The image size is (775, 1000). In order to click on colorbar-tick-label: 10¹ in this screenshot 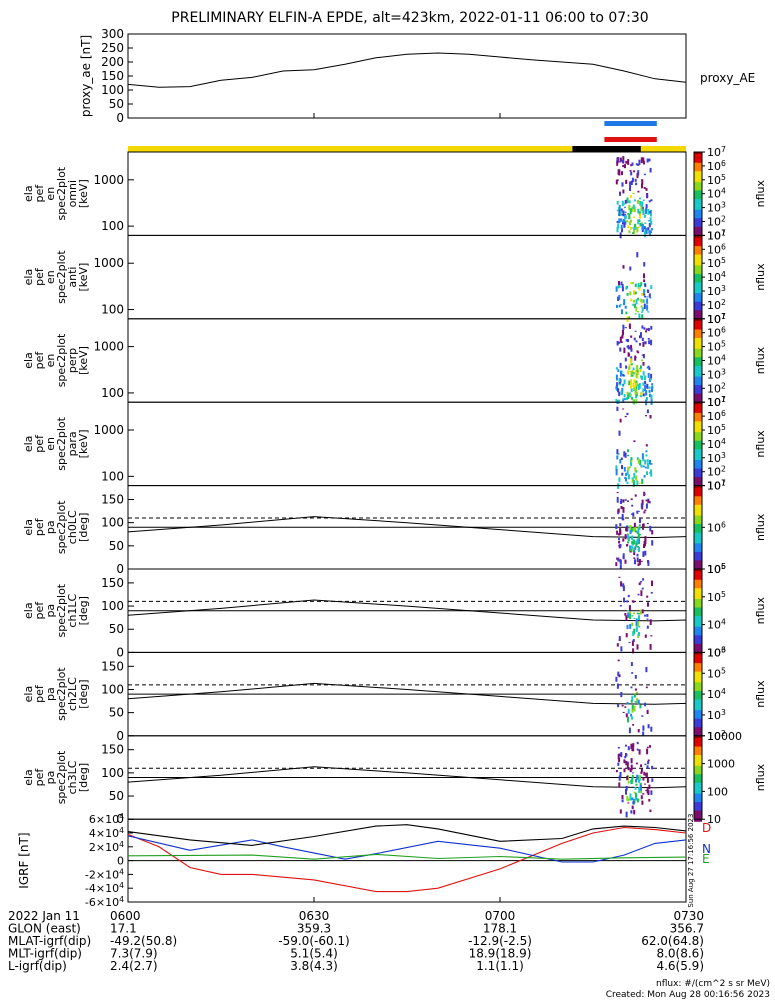, I will do `click(716, 318)`.